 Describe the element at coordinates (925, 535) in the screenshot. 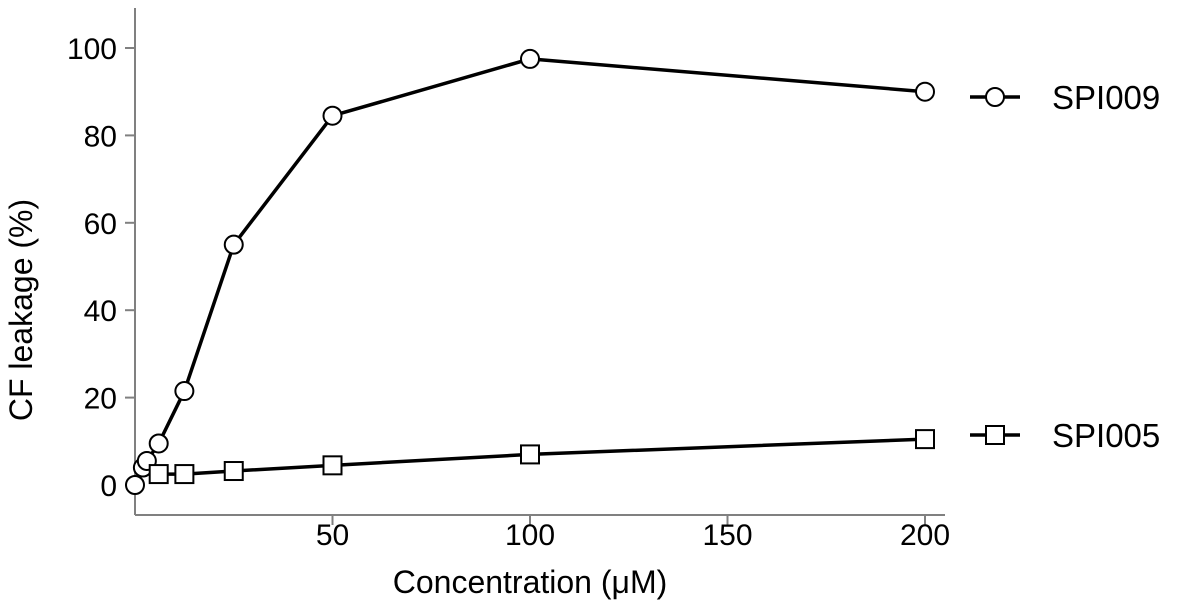

I see `x-tick-label: 200` at that location.